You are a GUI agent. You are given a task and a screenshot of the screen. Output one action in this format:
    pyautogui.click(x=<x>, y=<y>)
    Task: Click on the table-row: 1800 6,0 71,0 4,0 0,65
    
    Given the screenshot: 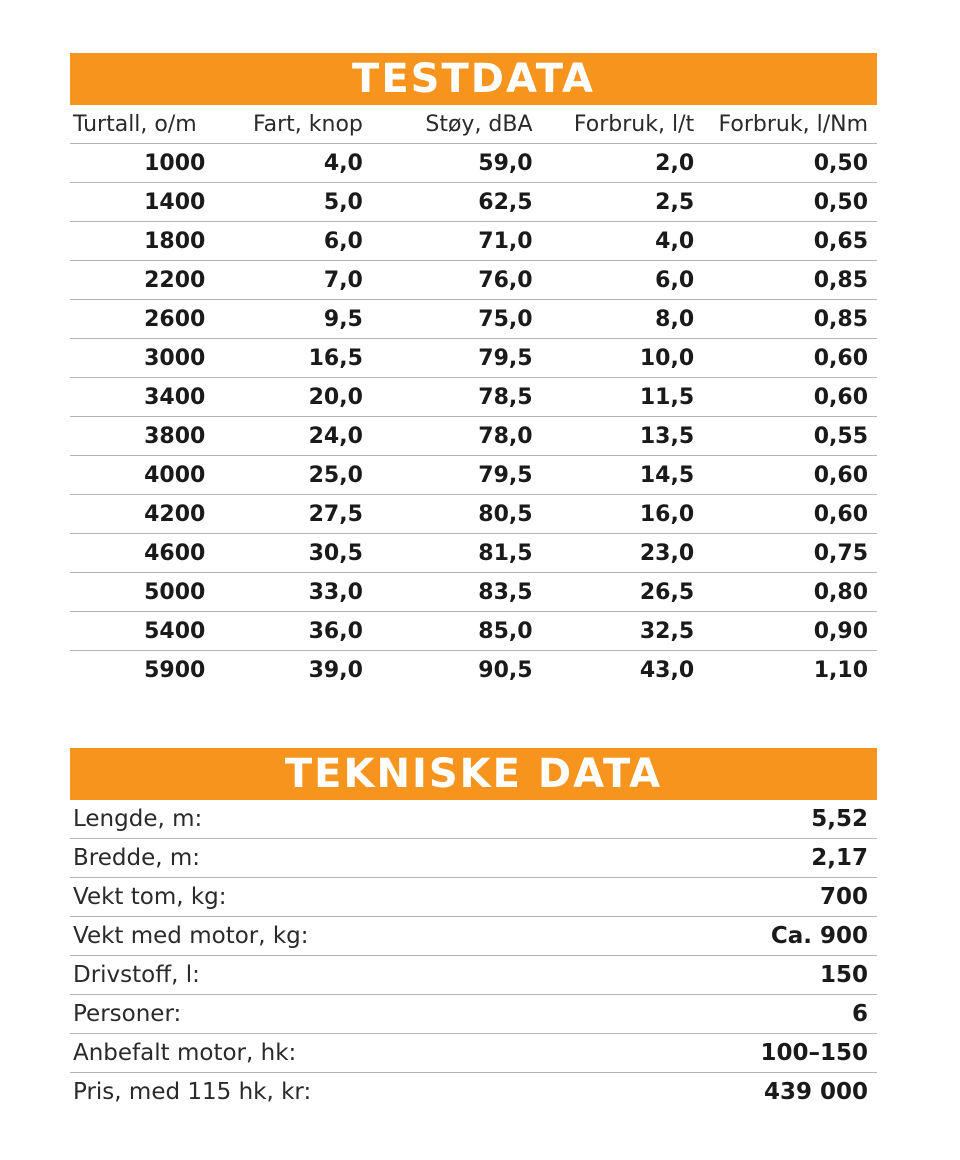 What is the action you would take?
    pyautogui.click(x=473, y=241)
    